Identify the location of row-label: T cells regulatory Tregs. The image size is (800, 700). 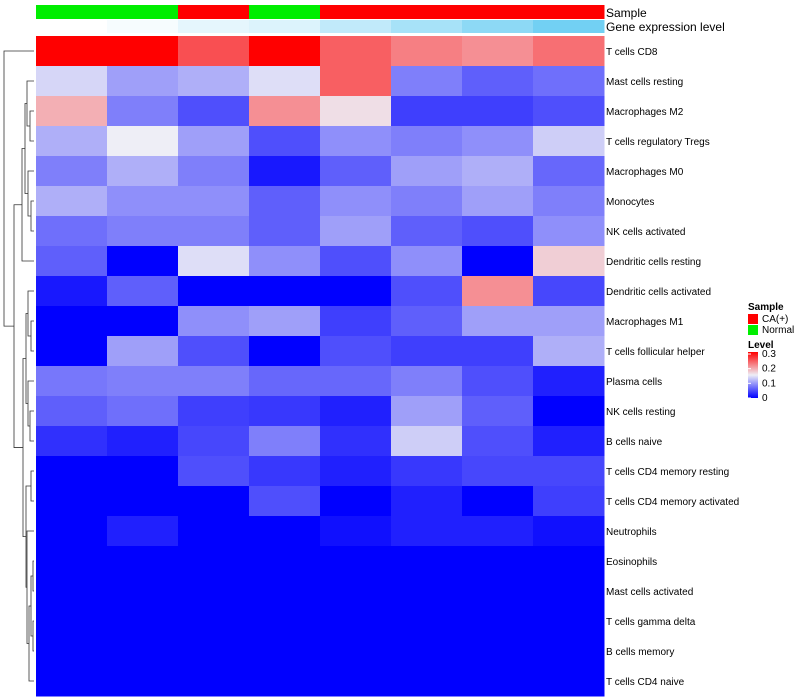
(658, 142).